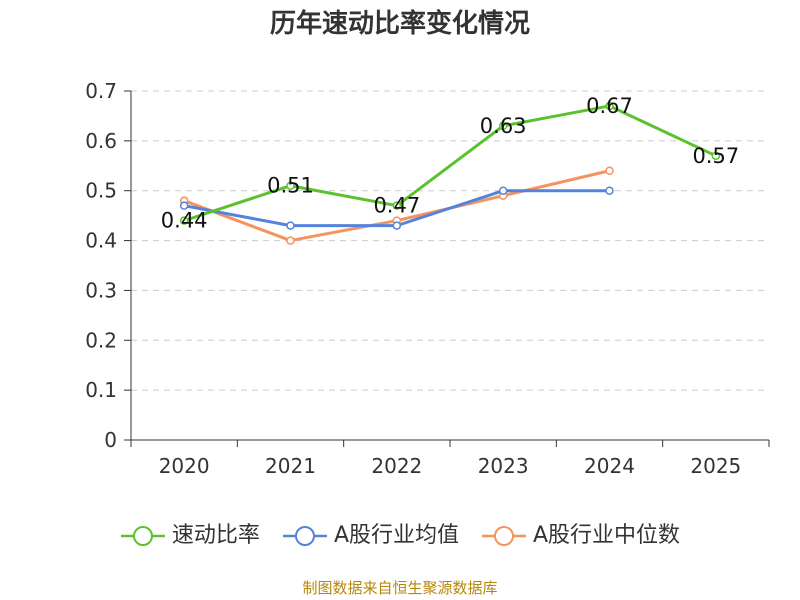 This screenshot has width=800, height=600. What do you see at coordinates (101, 141) in the screenshot?
I see `y-tick-label: 0.6` at bounding box center [101, 141].